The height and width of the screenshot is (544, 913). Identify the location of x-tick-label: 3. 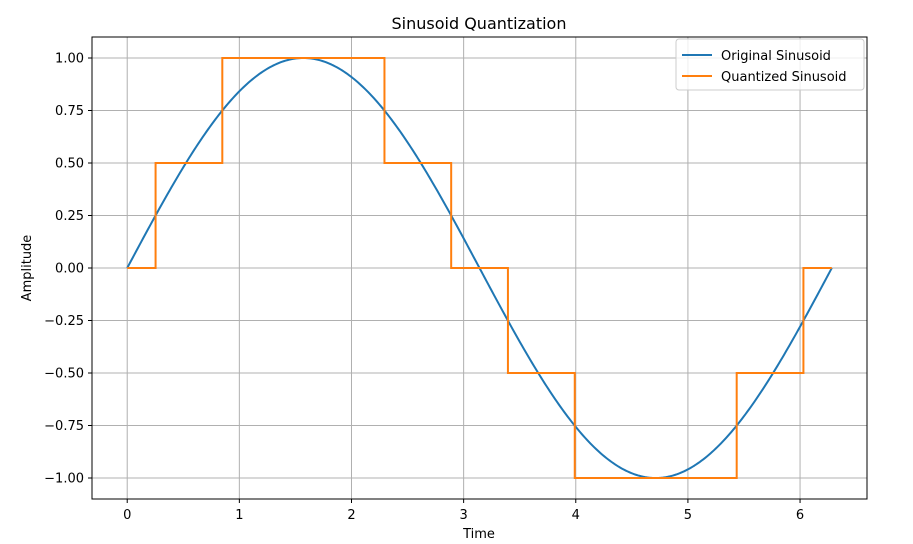
(463, 515).